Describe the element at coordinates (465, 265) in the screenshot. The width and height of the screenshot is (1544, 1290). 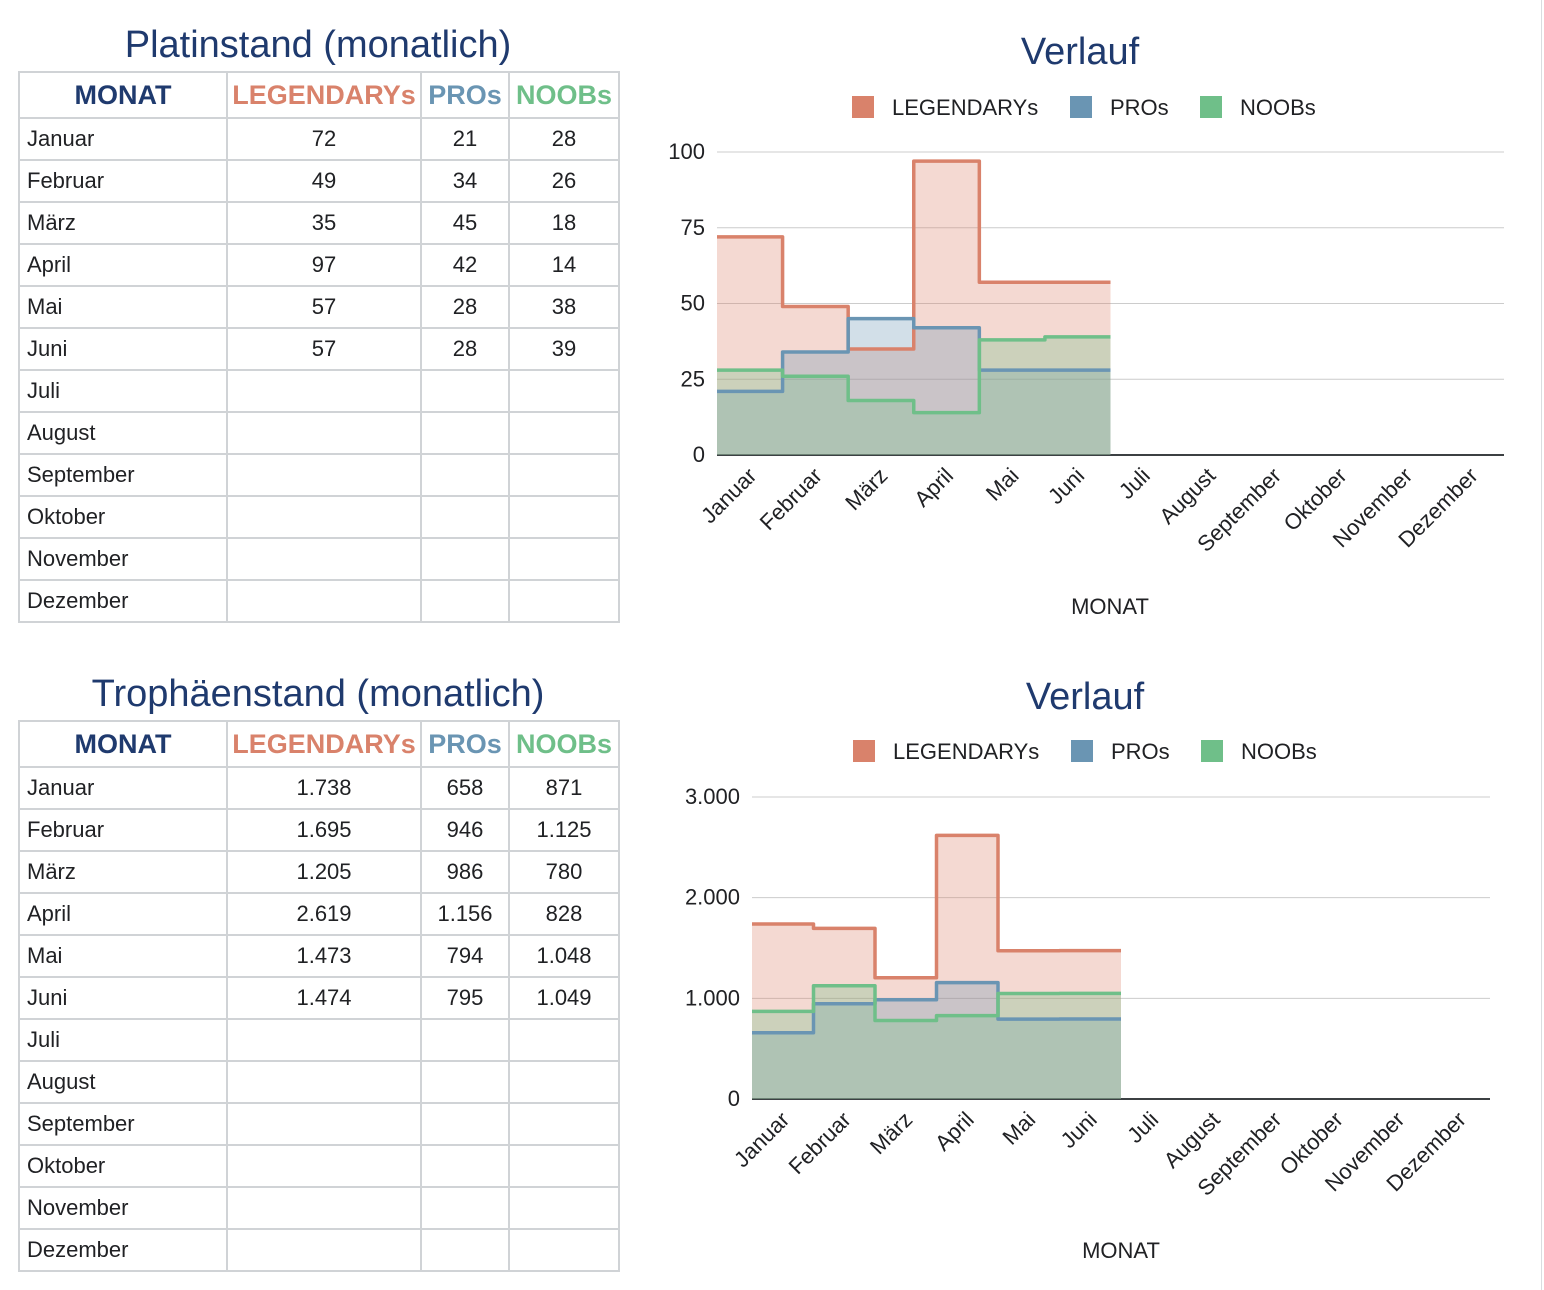
I see `cell-pros: 42` at that location.